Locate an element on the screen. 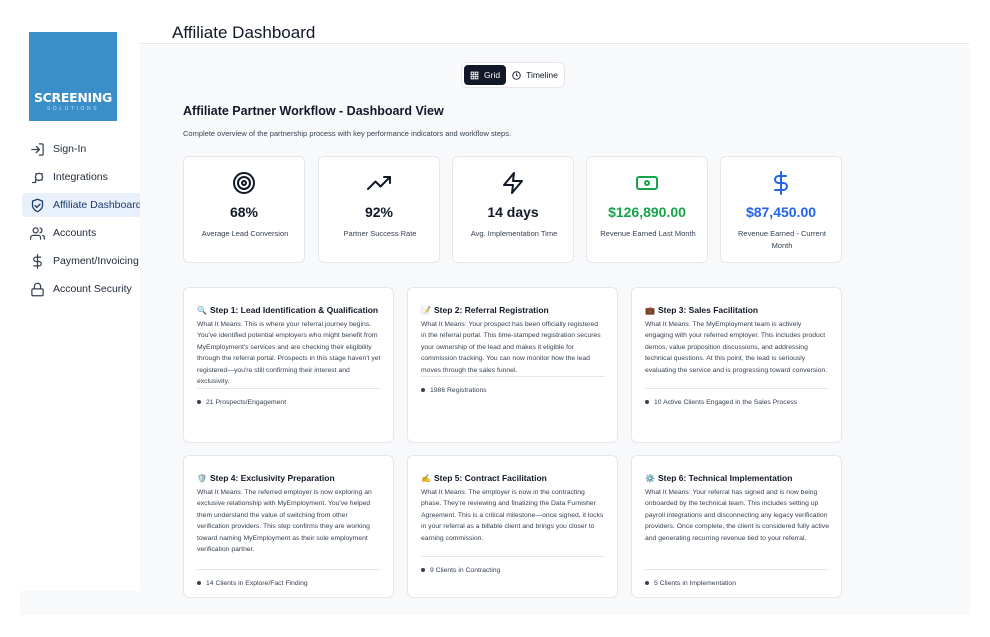 The height and width of the screenshot is (637, 990). kpi-value: $87,450.00 is located at coordinates (781, 212).